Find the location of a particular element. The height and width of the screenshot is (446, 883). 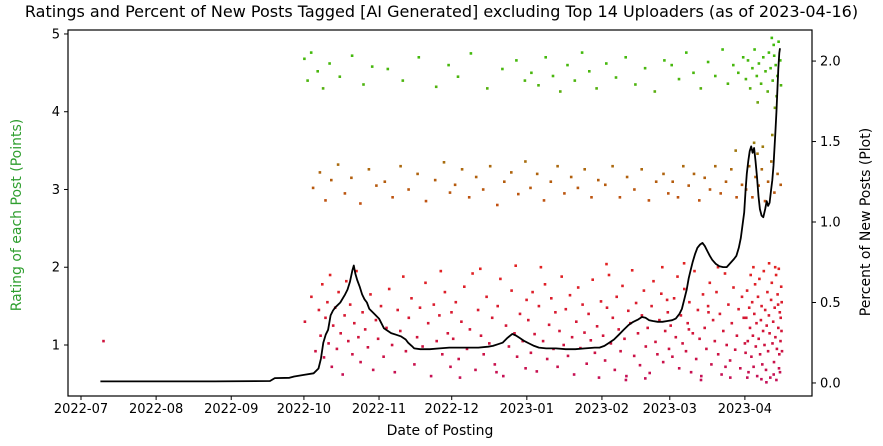

y-axis-label-left: Rating of each Post (Points) is located at coordinates (17, 215).